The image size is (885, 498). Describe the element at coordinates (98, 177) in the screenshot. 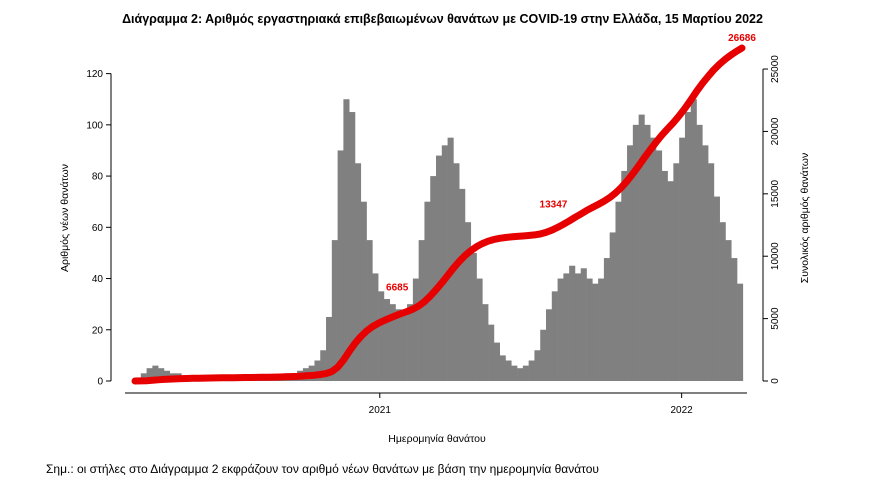

I see `y-left-tick-label: 80` at that location.